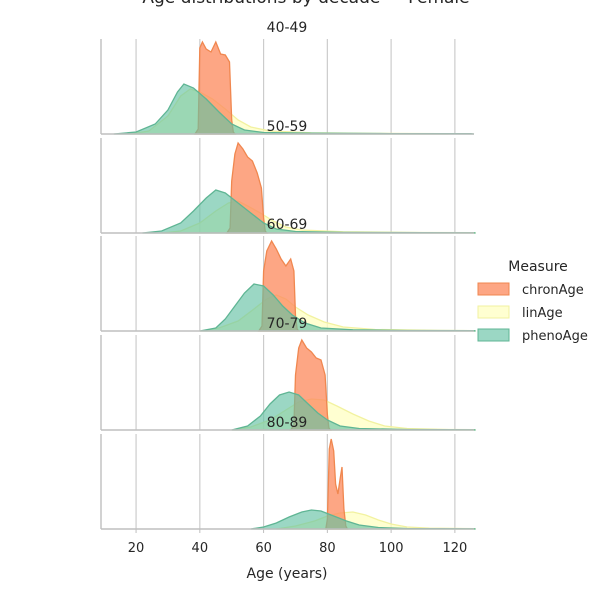 The width and height of the screenshot is (612, 600). What do you see at coordinates (200, 548) in the screenshot?
I see `x-tick-label: 40` at bounding box center [200, 548].